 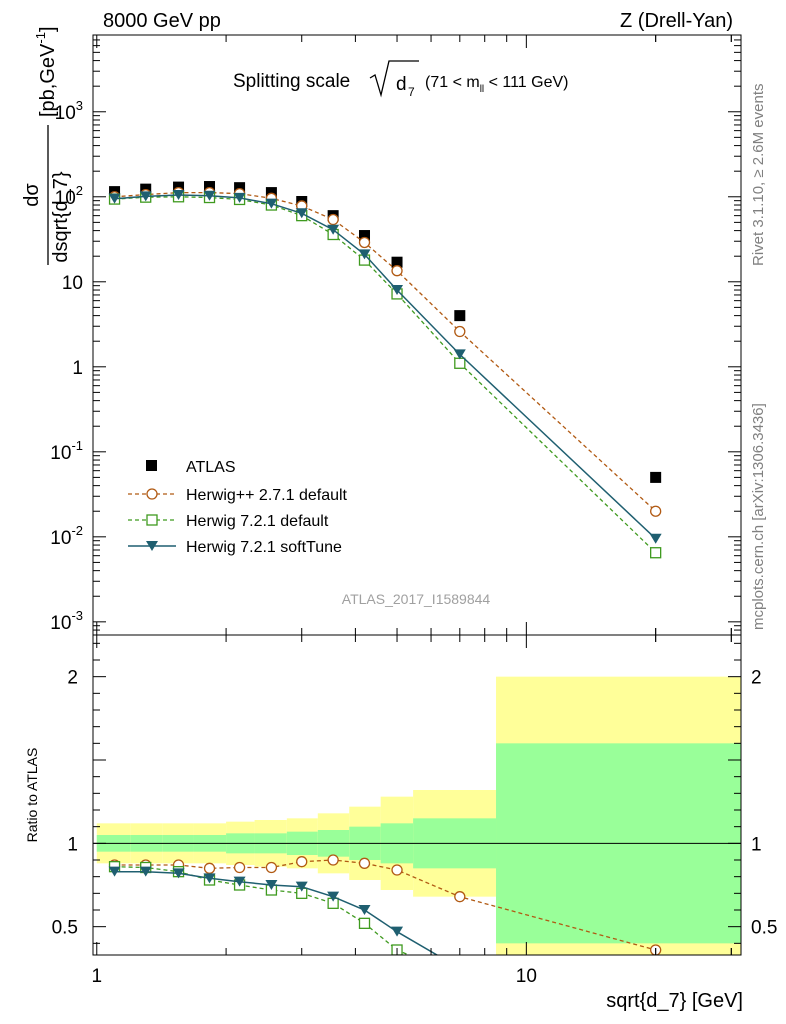 What do you see at coordinates (152, 546) in the screenshot?
I see `legend-marker-herwig7-softtune` at bounding box center [152, 546].